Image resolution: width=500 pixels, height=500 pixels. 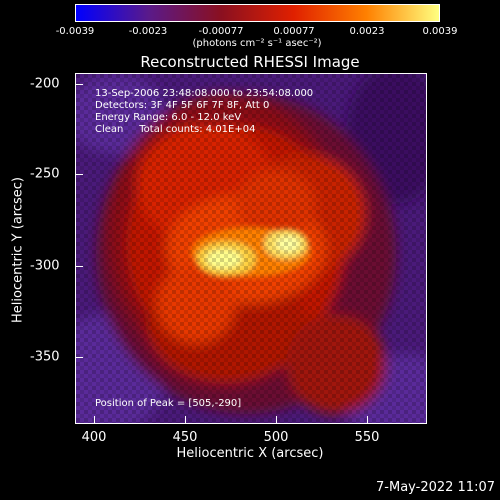 What do you see at coordinates (294, 31) in the screenshot?
I see `colorbar-tick-label: 0.00077` at bounding box center [294, 31].